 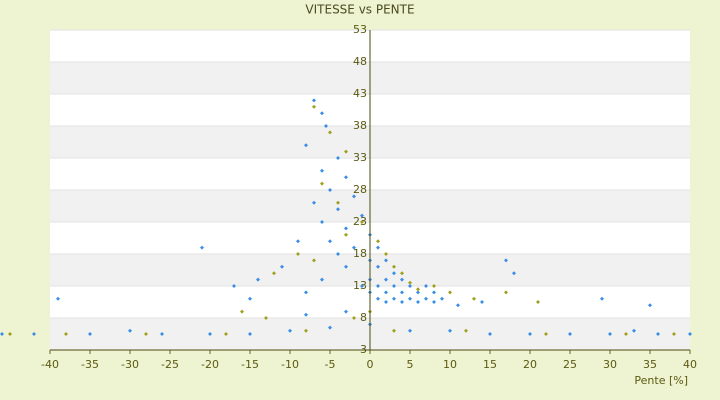 I want to click on x-tick-label: -30, so click(x=130, y=364).